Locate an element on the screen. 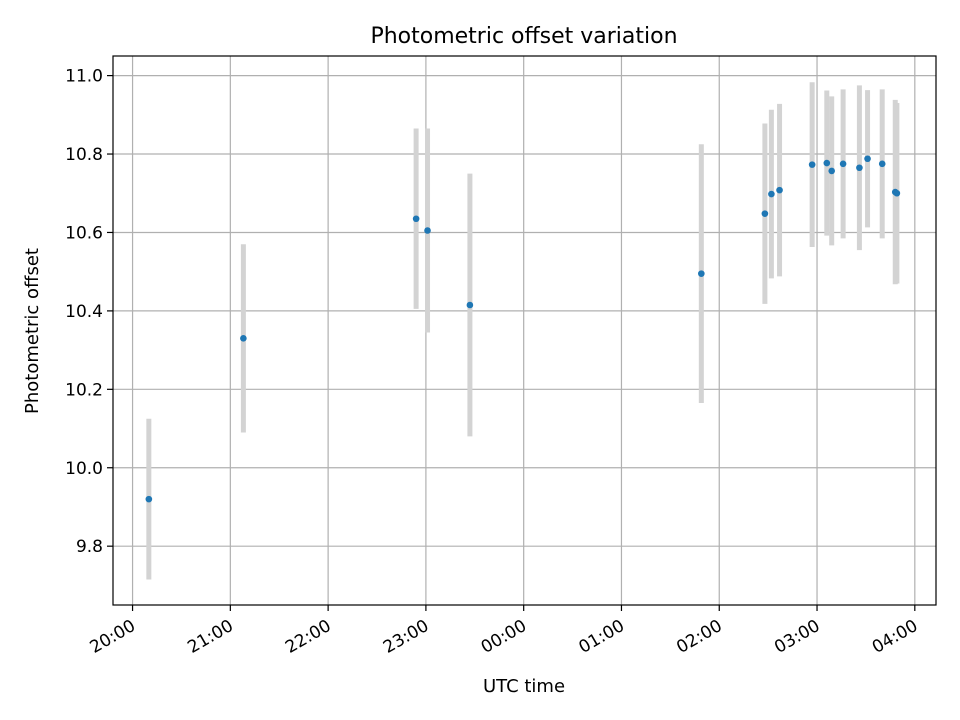  y-axis-ticks: 9.8 10.0 10.2 10.4 10.6 10.8 11.0 is located at coordinates (89, 312).